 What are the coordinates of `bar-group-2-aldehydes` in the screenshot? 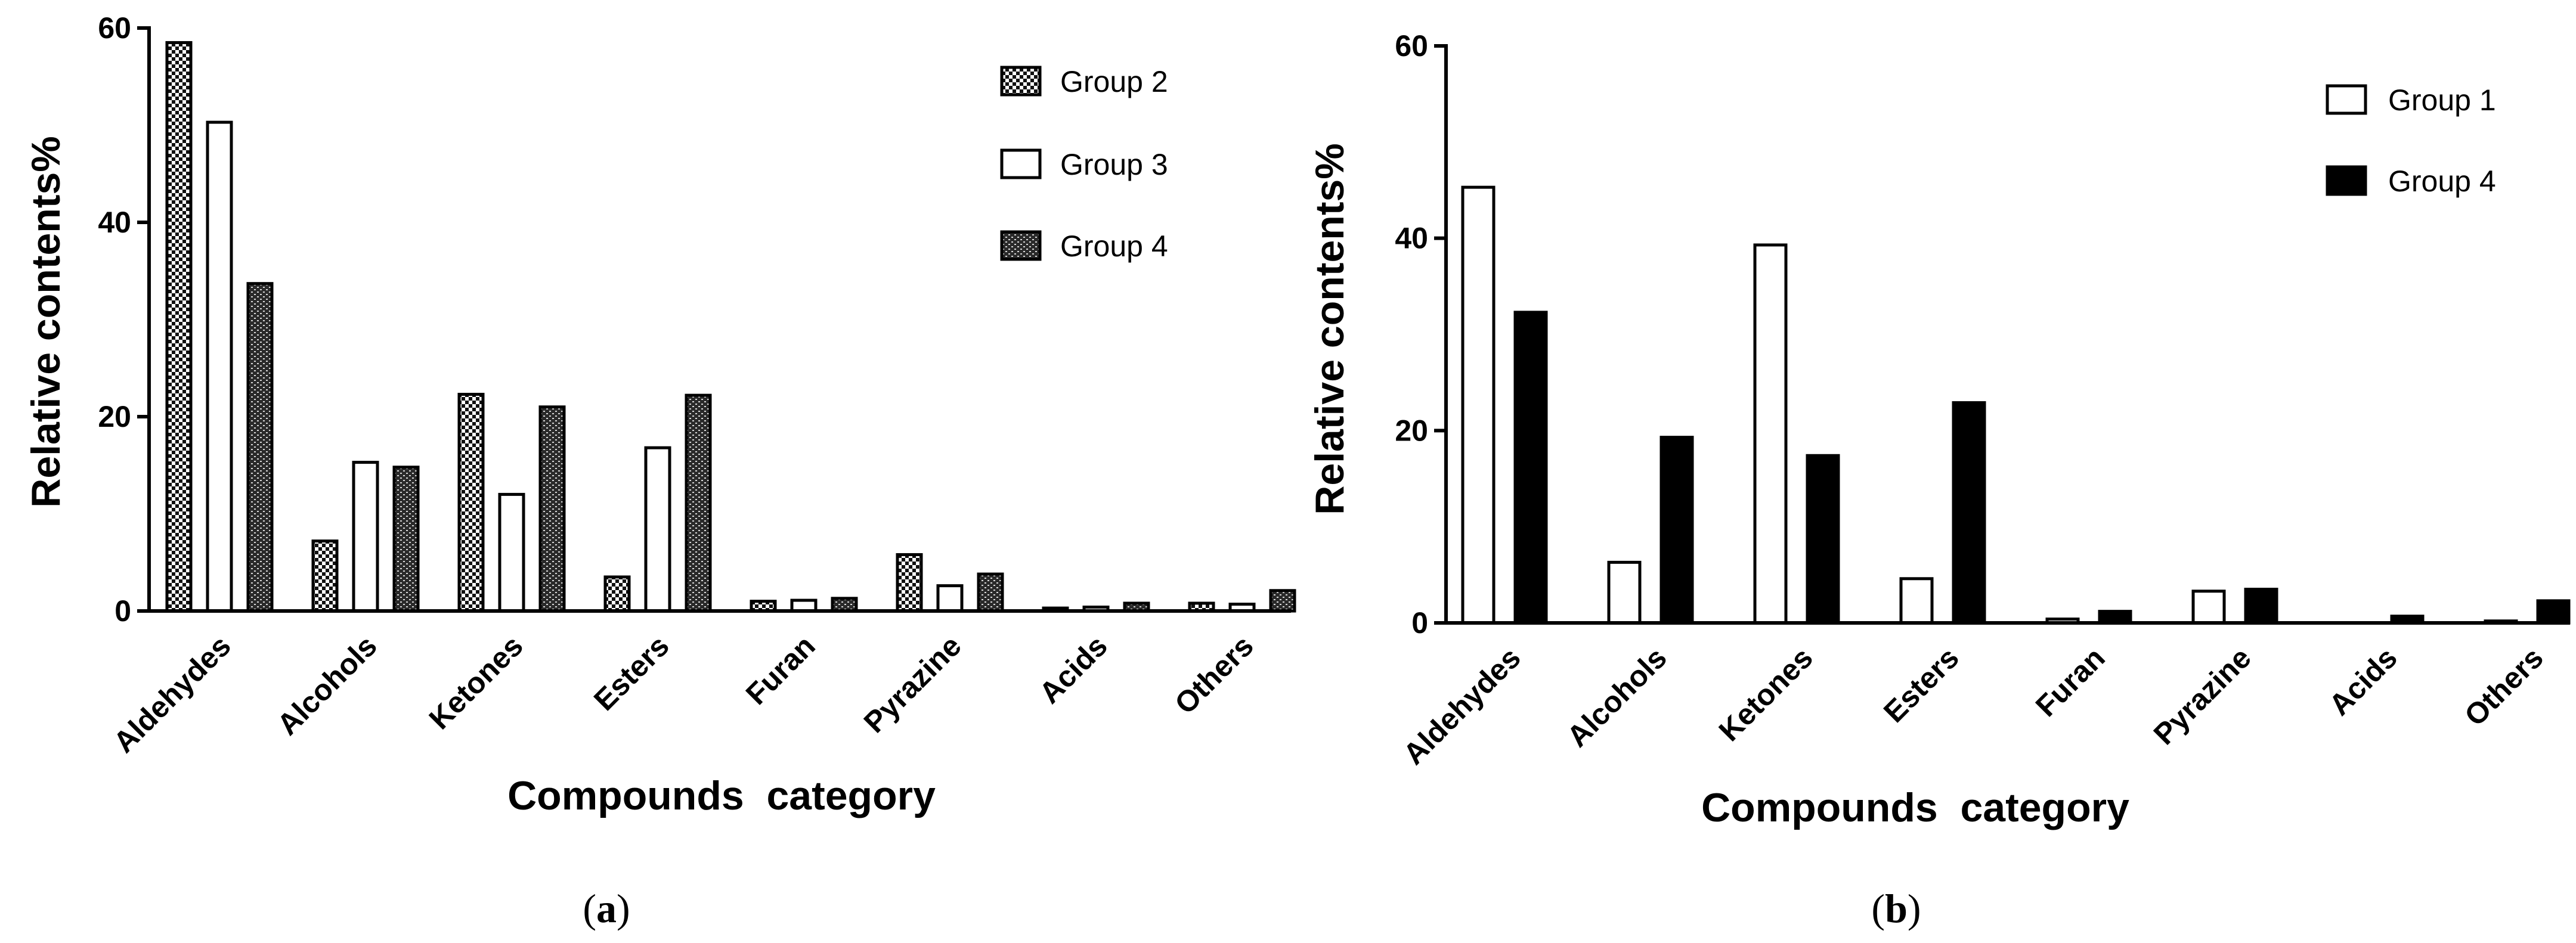 It's located at (179, 327).